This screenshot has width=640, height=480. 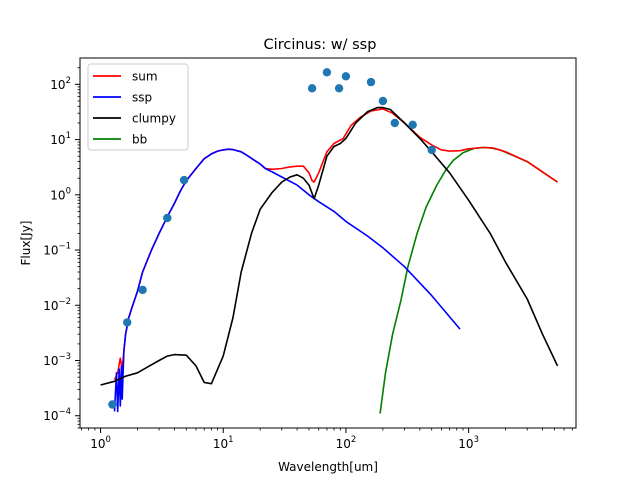 I want to click on x-tick-label: 10², so click(x=346, y=443).